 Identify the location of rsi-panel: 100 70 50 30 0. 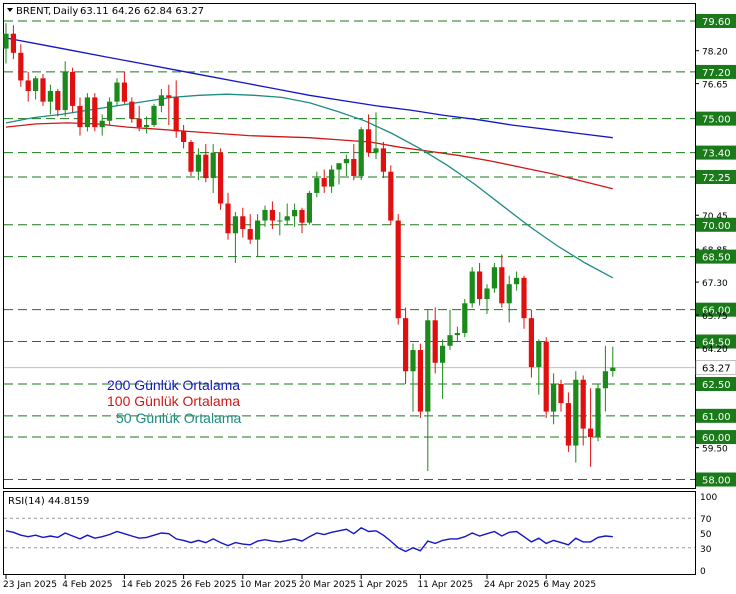
(360, 535).